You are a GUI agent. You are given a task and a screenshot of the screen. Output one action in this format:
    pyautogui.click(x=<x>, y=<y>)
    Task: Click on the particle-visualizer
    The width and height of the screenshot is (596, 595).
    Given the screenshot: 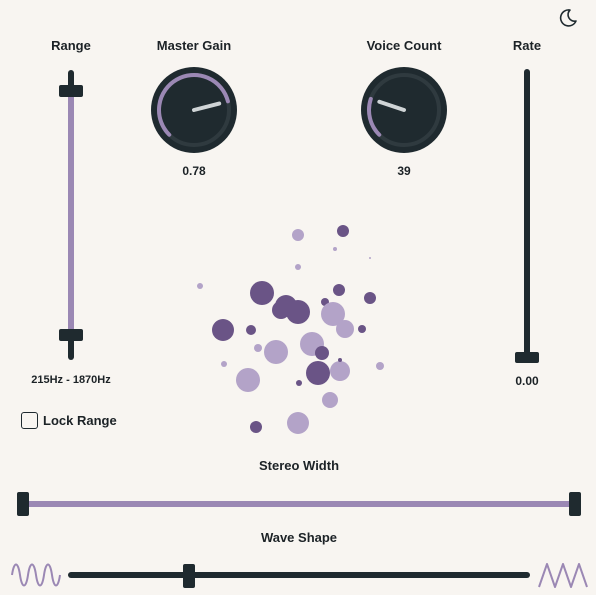 What is the action you would take?
    pyautogui.click(x=295, y=330)
    